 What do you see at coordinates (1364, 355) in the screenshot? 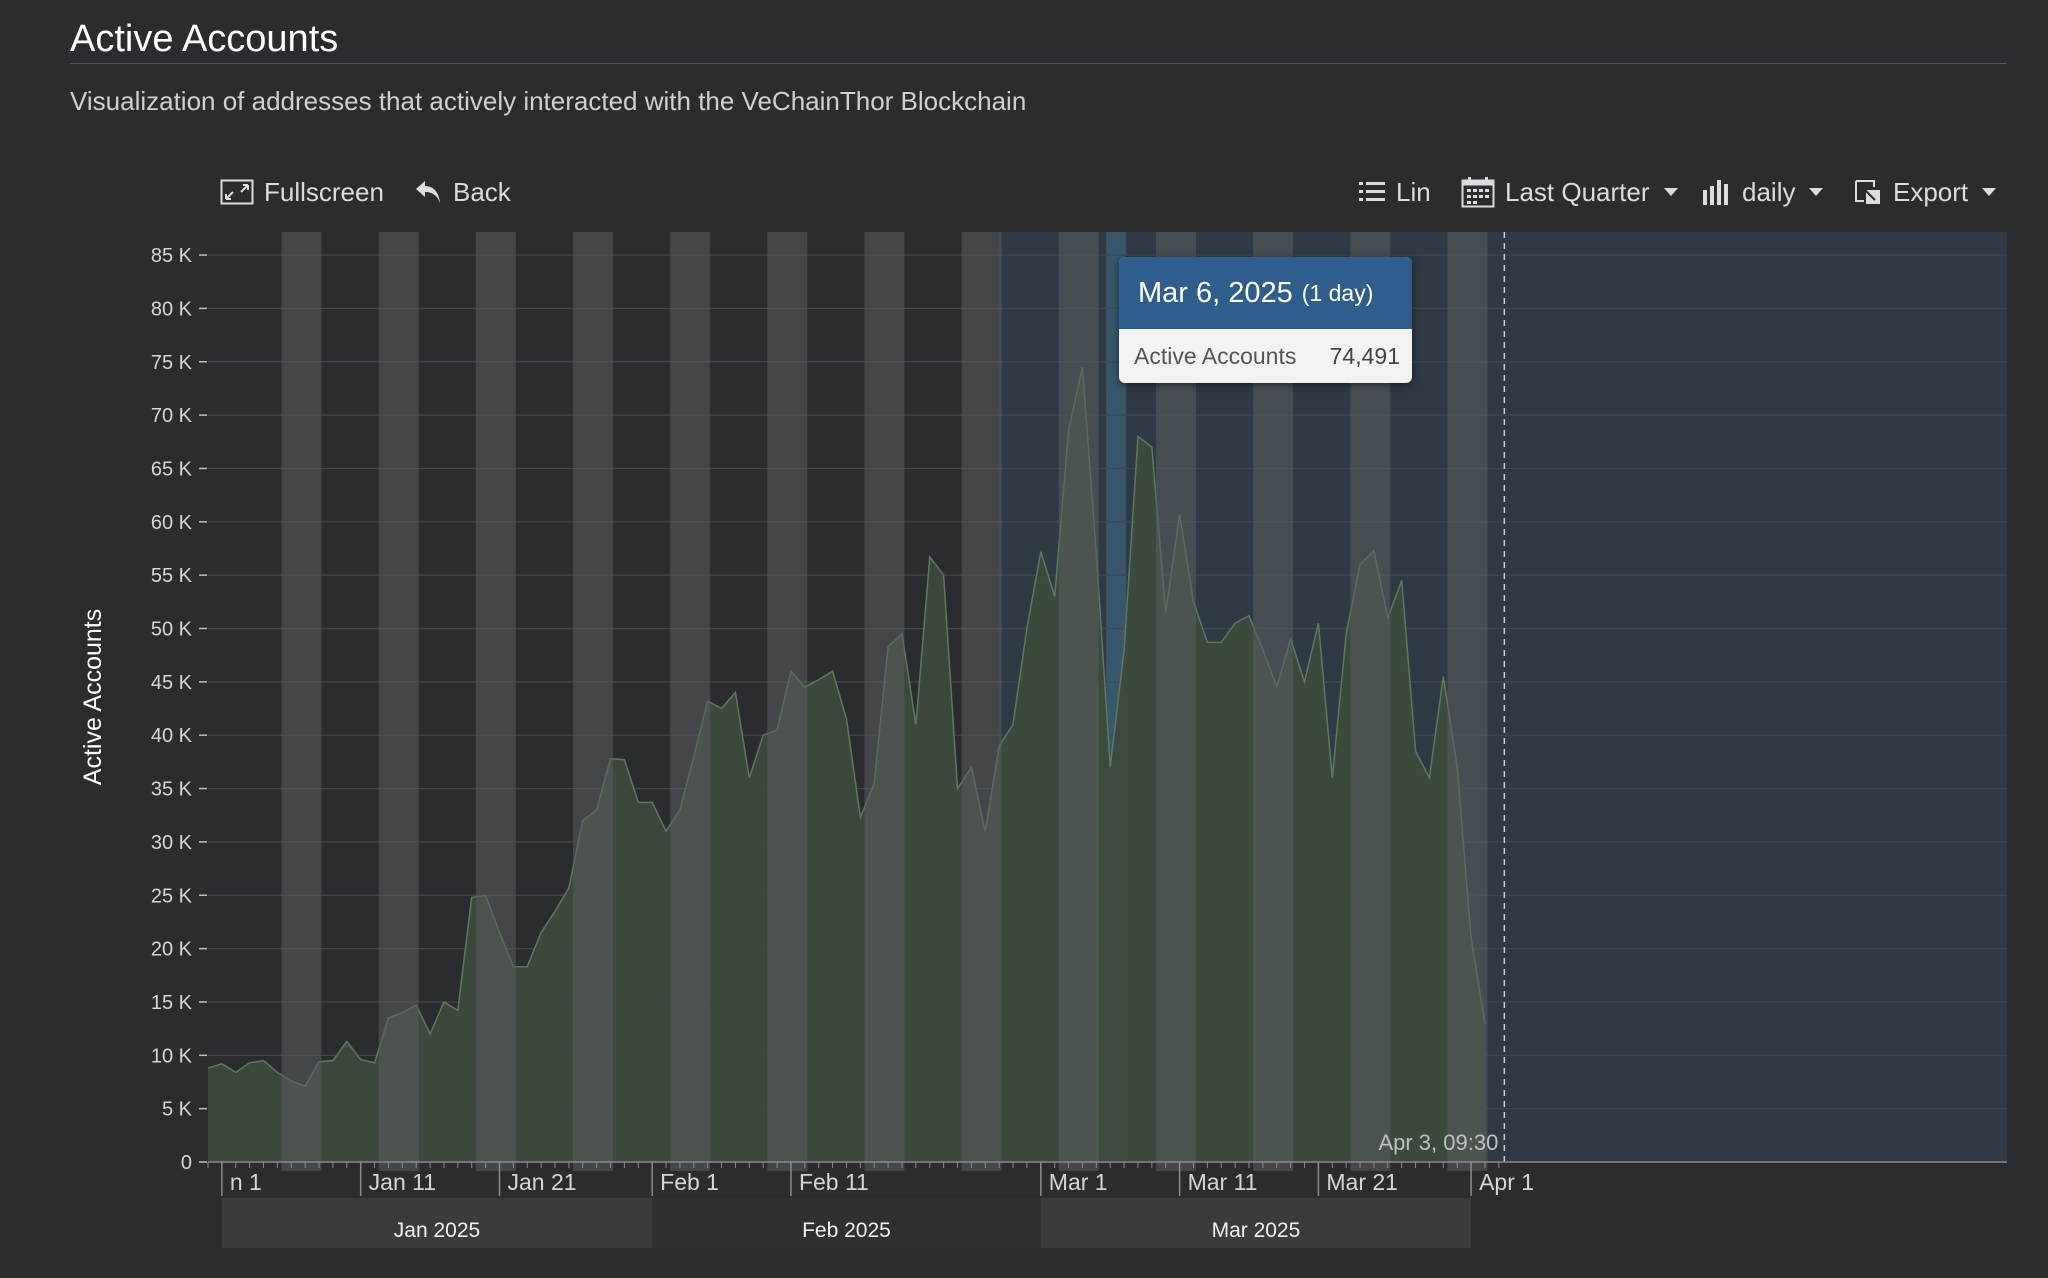
I see `tooltip-value: 74,491` at bounding box center [1364, 355].